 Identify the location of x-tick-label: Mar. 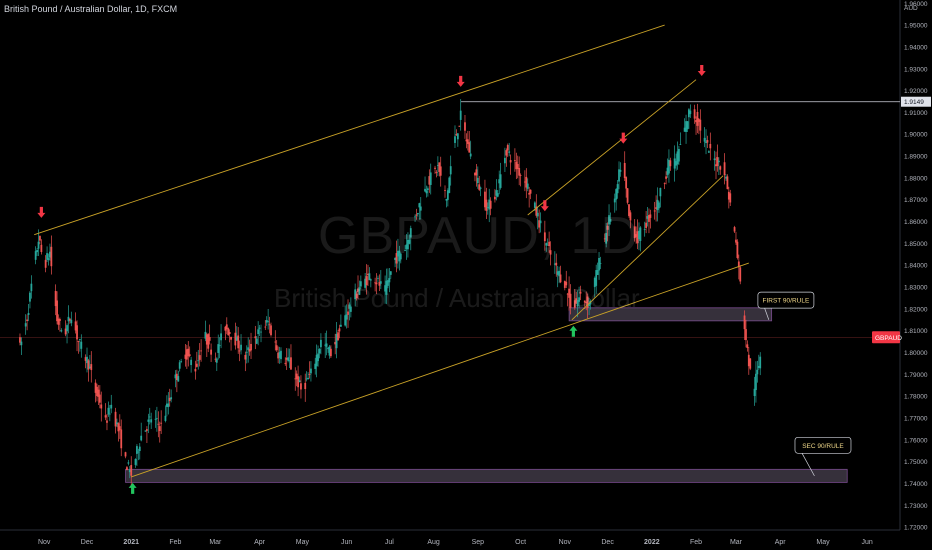
(215, 542).